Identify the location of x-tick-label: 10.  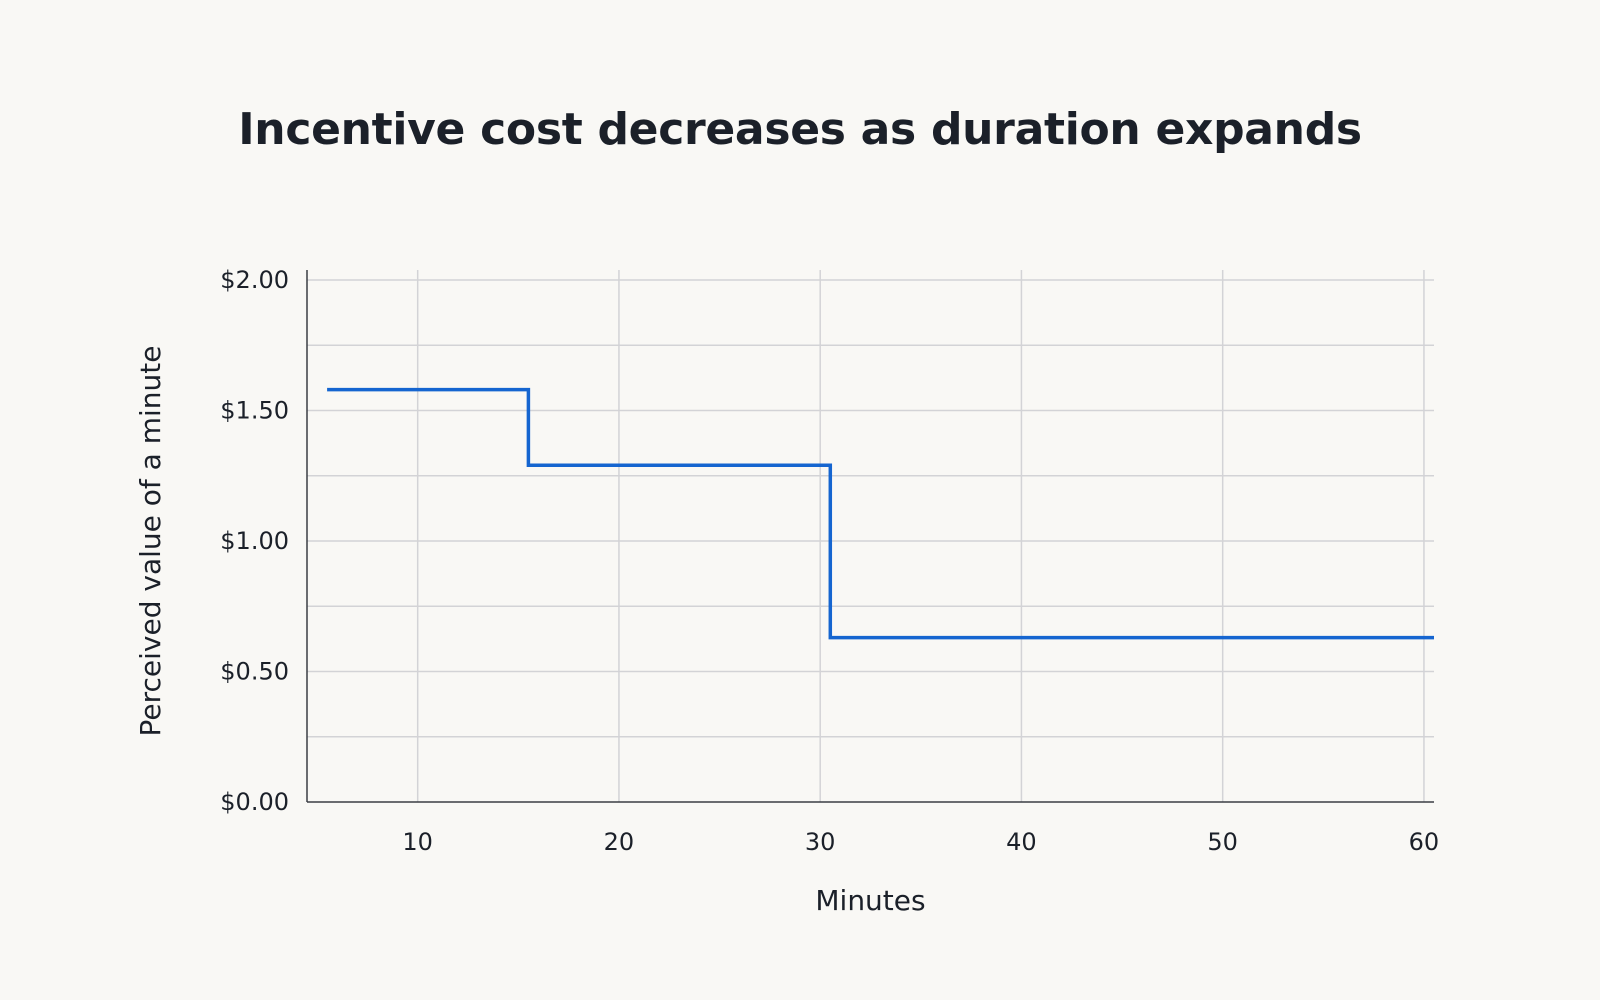
(417, 842).